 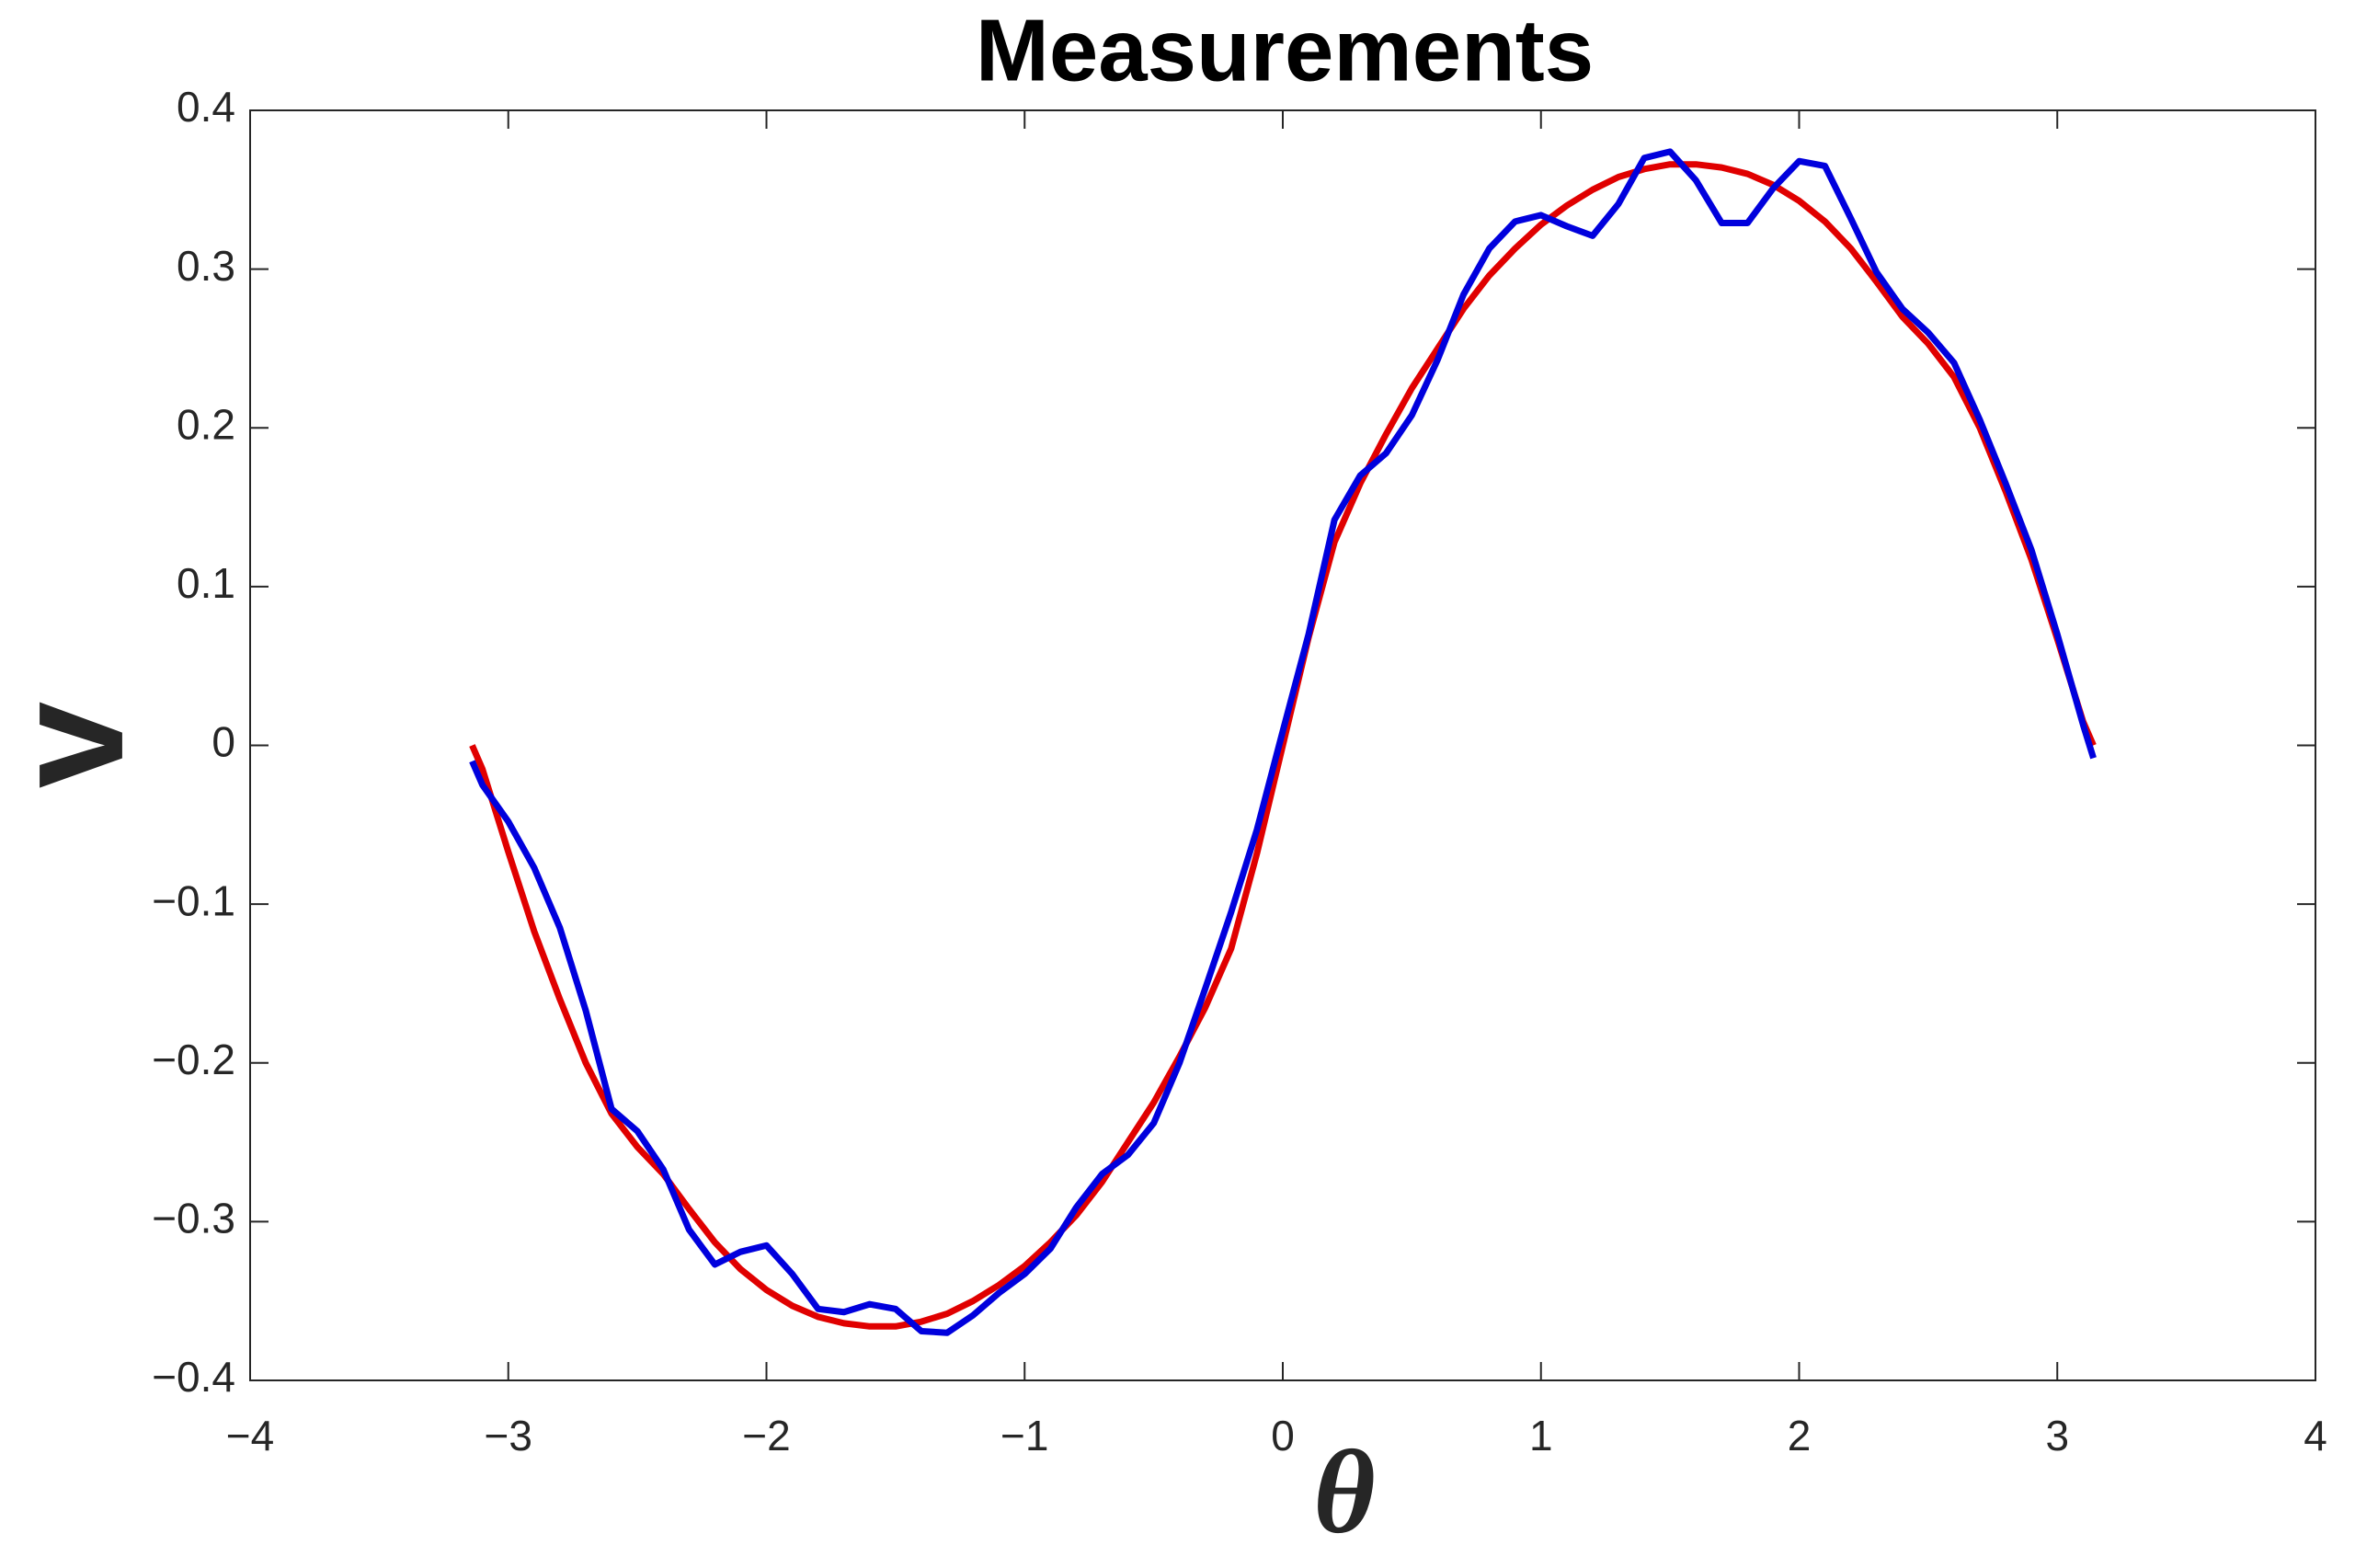 What do you see at coordinates (1541, 1435) in the screenshot?
I see `x-tick-label: 1` at bounding box center [1541, 1435].